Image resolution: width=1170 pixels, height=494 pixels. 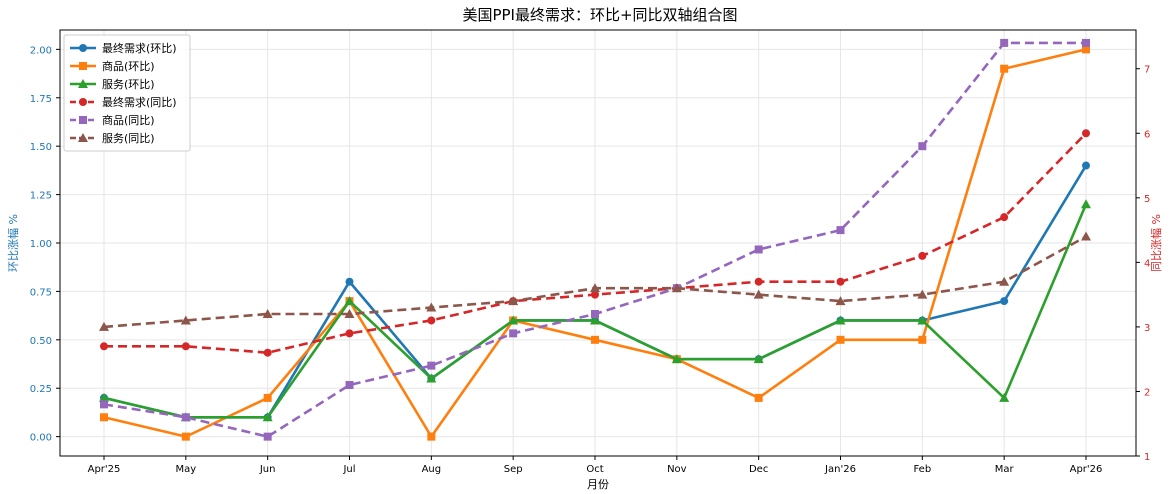 What do you see at coordinates (348, 469) in the screenshot?
I see `x-tick-label: Jul` at bounding box center [348, 469].